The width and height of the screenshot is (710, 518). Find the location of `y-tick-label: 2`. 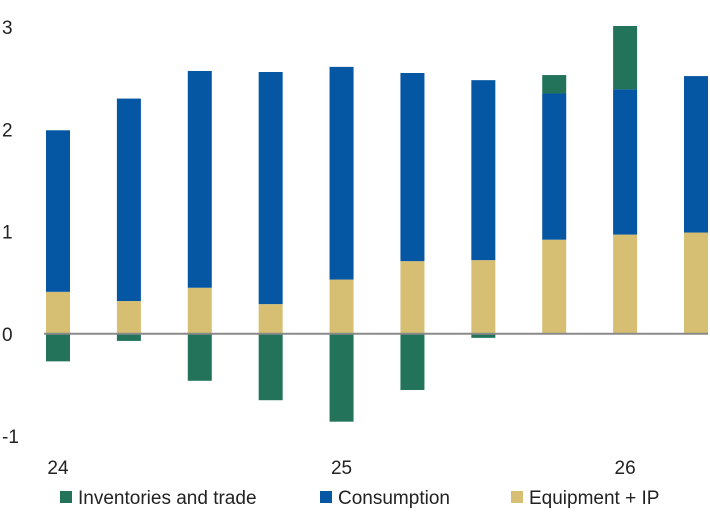

y-tick-label: 2 is located at coordinates (7, 130).